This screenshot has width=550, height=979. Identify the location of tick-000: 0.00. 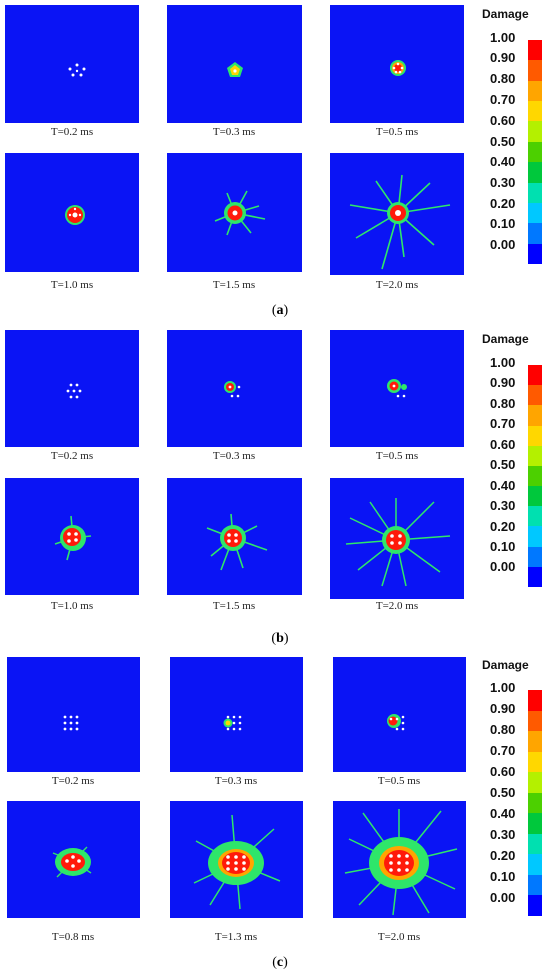
(503, 566).